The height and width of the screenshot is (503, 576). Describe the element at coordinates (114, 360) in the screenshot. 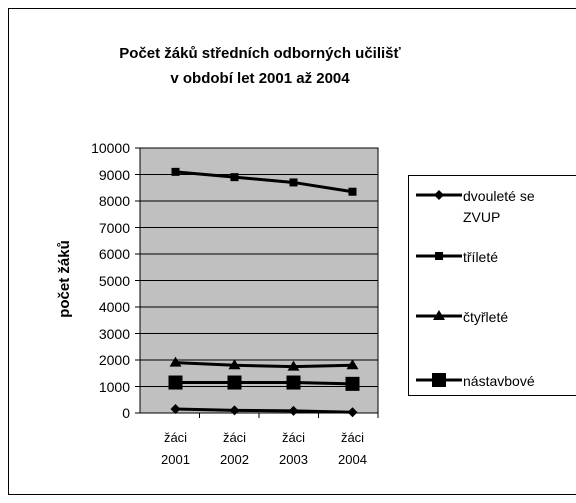

I see `y-tick-label: 2000` at that location.